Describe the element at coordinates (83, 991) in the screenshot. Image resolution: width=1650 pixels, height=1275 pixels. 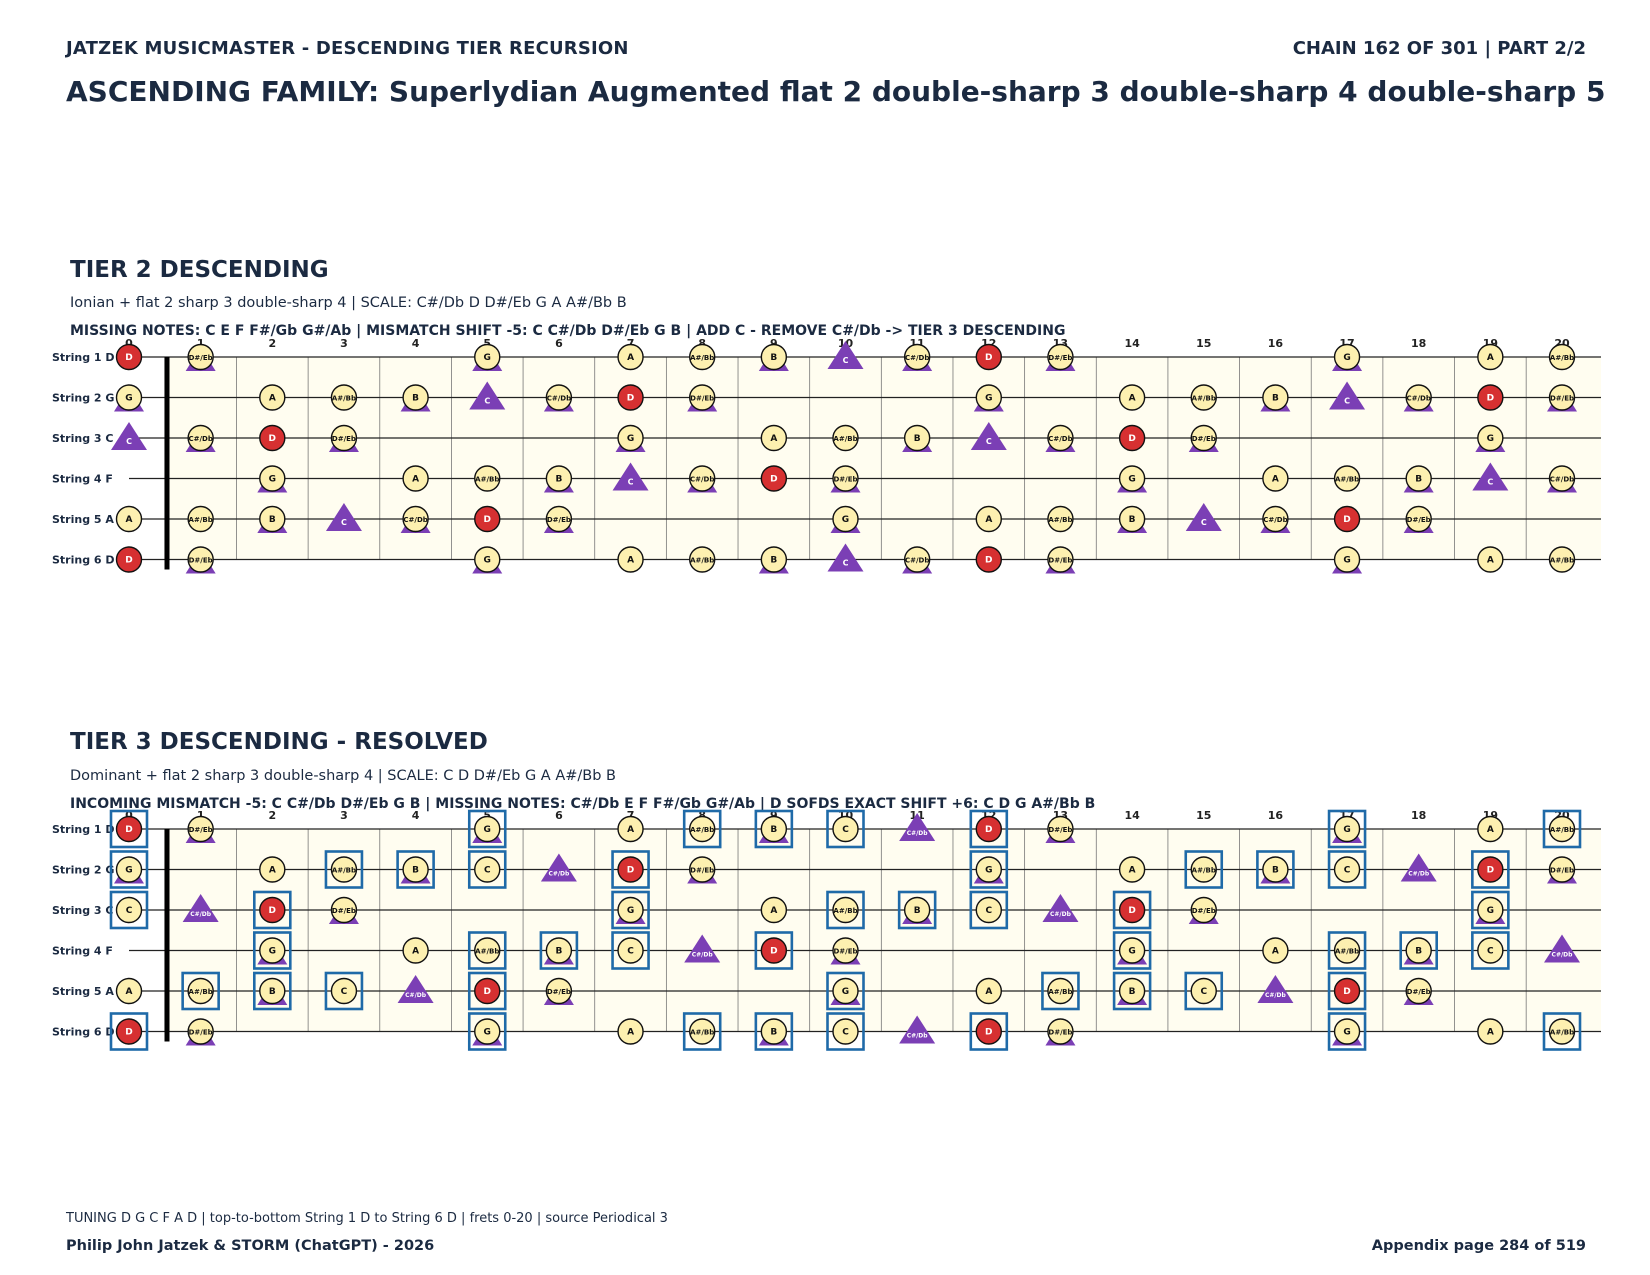
I see `string-label: String 5 A` at that location.